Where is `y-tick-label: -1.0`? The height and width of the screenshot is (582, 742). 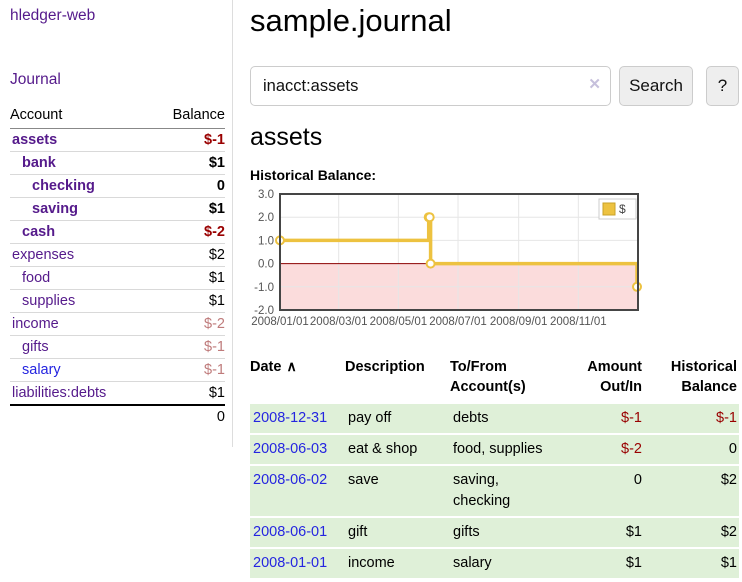
y-tick-label: -1.0 is located at coordinates (264, 288).